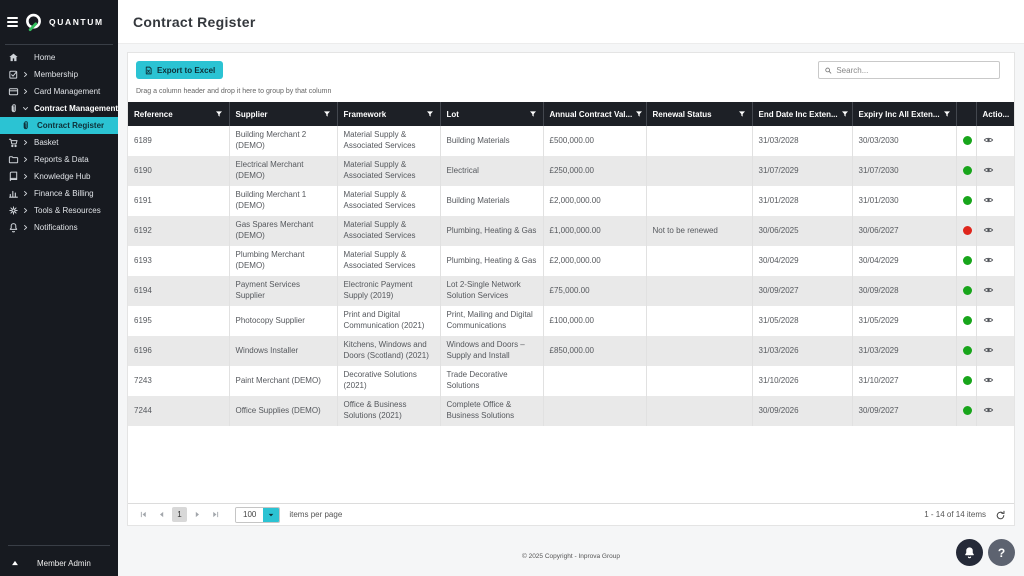 This screenshot has height=576, width=1024. Describe the element at coordinates (59, 193) in the screenshot. I see `sidebar-item-finance-billing: Finance & Billing` at that location.